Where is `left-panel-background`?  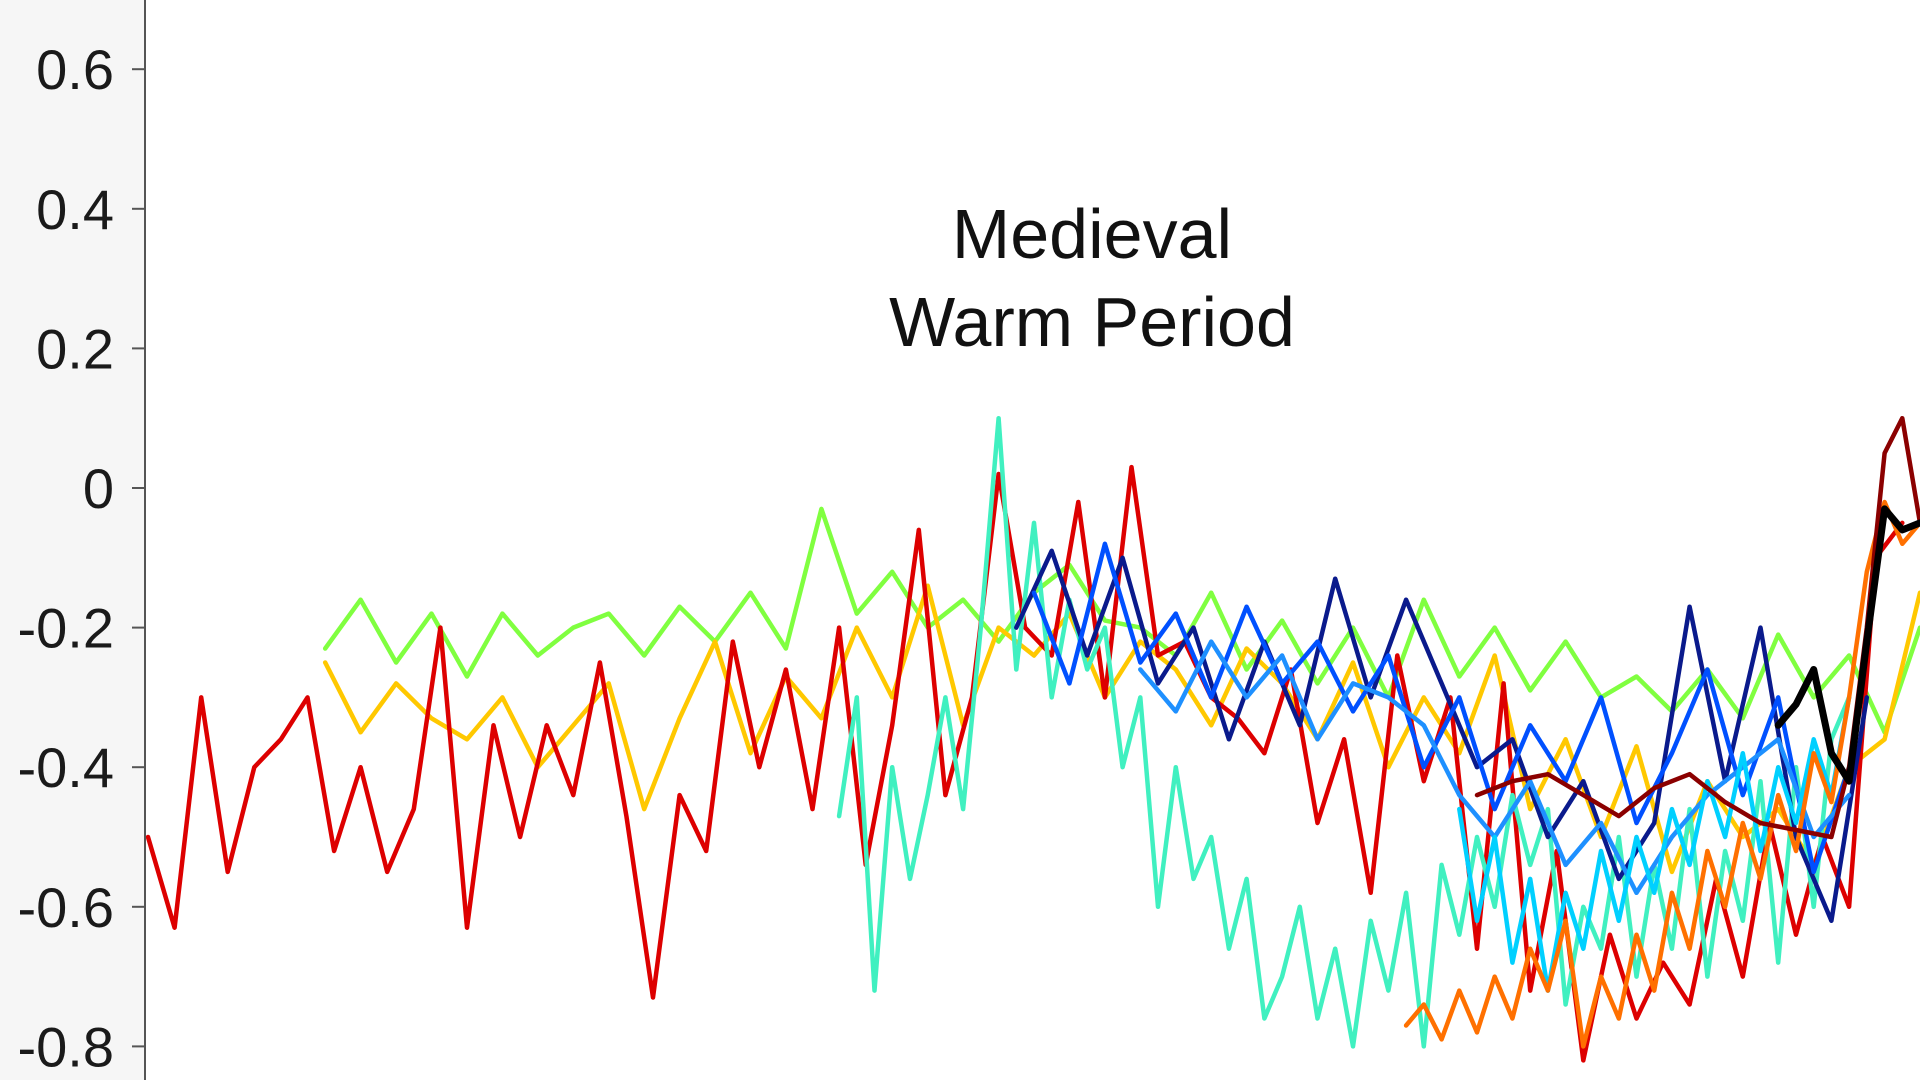
left-panel-background is located at coordinates (72, 540).